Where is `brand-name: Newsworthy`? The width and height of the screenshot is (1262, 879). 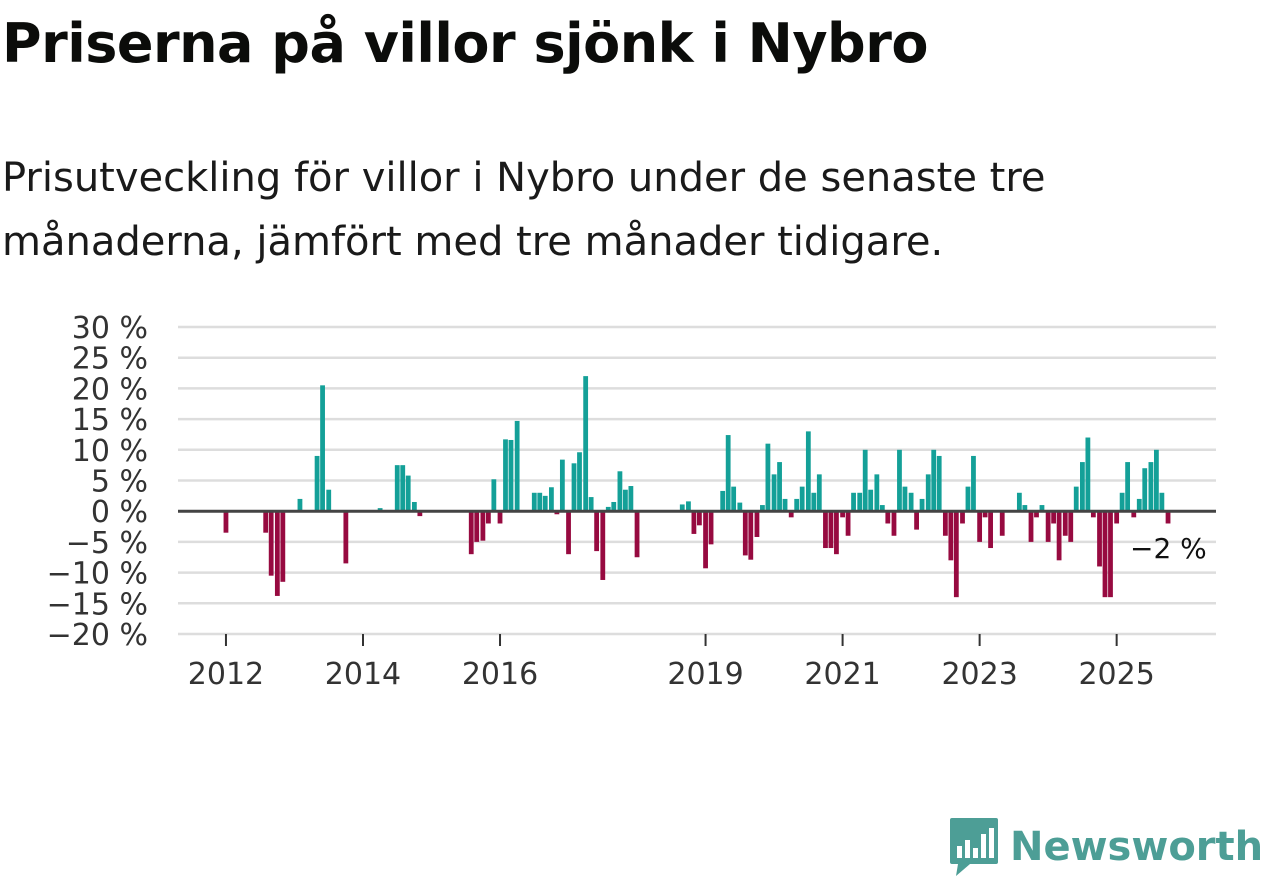 brand-name: Newsworthy is located at coordinates (1136, 847).